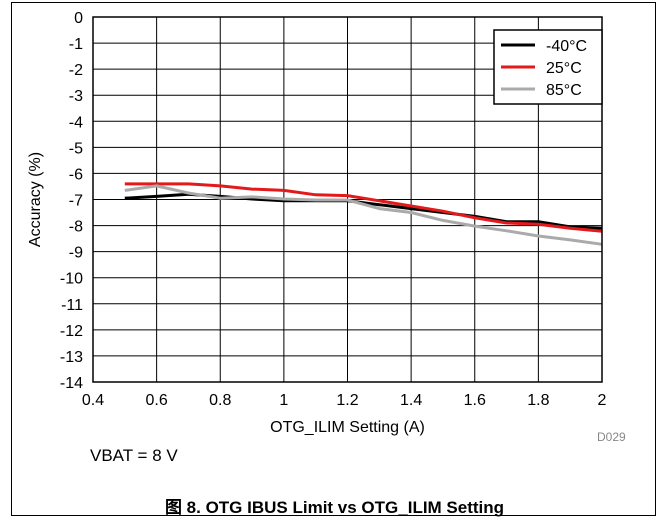 This screenshot has width=669, height=520. What do you see at coordinates (78, 18) in the screenshot?
I see `y-tick-label: 0` at bounding box center [78, 18].